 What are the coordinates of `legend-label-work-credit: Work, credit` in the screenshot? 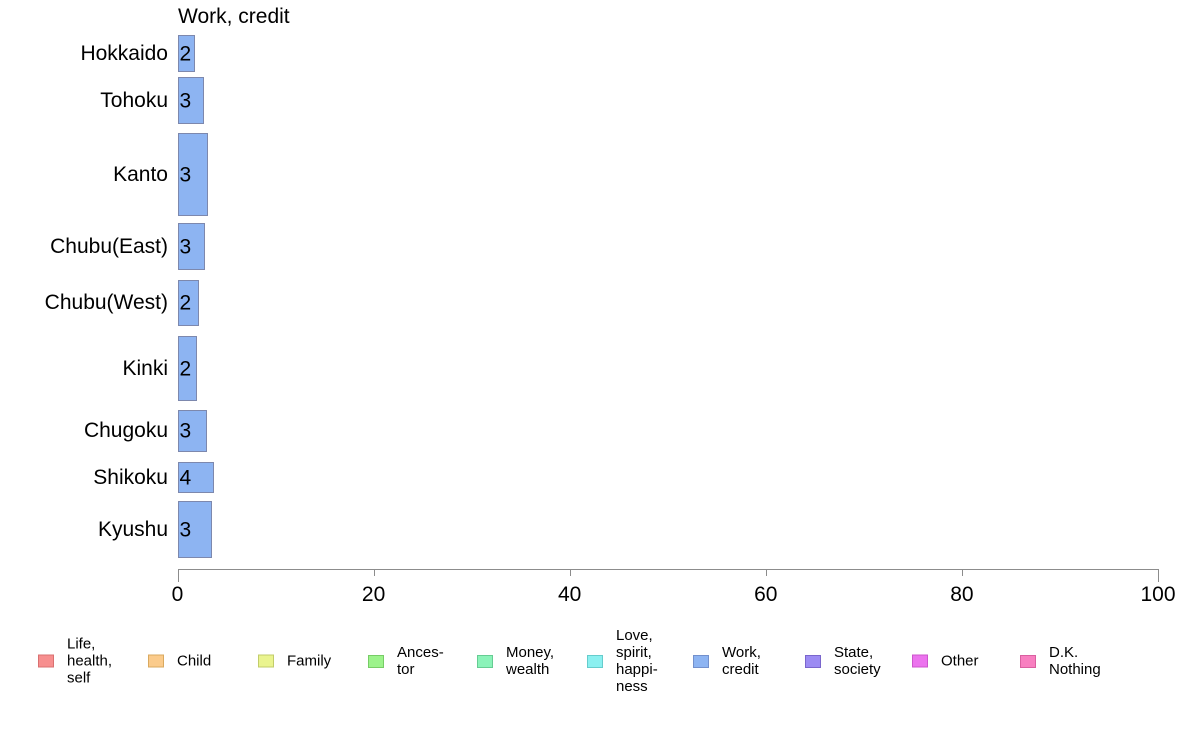 It's located at (741, 661).